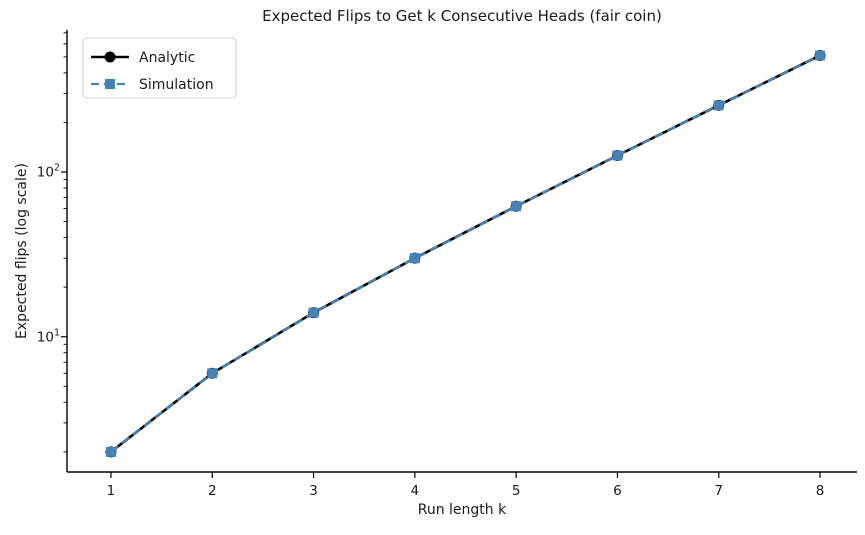 The image size is (865, 535). Describe the element at coordinates (820, 491) in the screenshot. I see `x-tick-label: 8` at that location.